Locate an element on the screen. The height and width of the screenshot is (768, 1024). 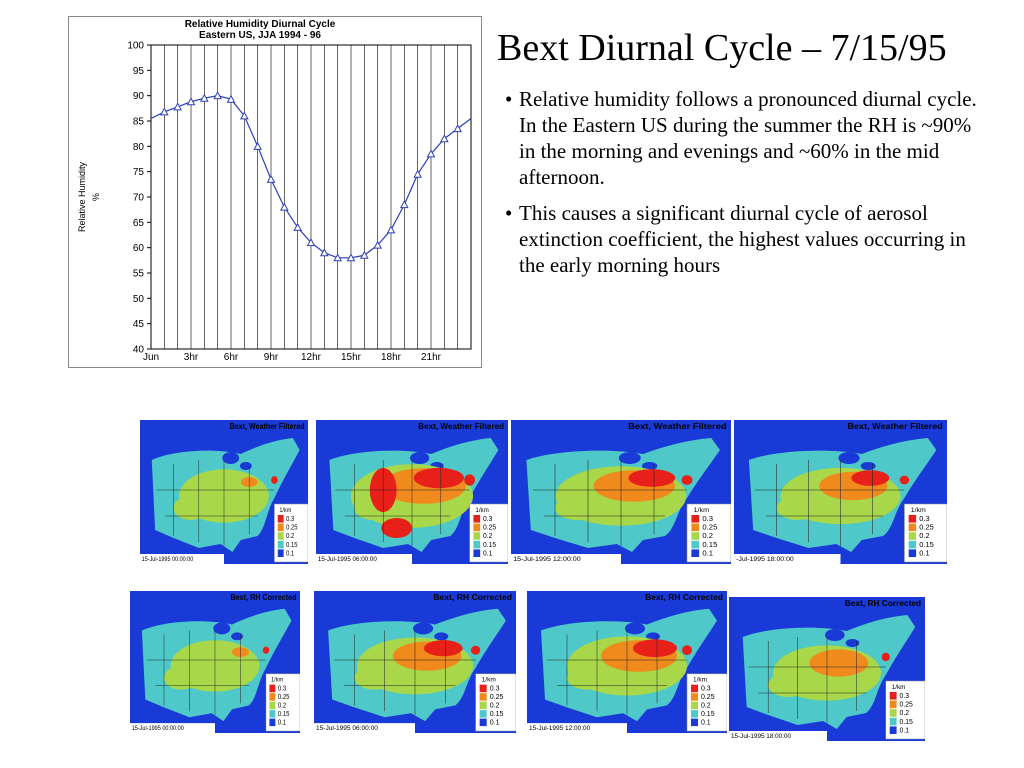
map-timestamp: 15-Jul-1995 00:00:00 is located at coordinates (158, 729).